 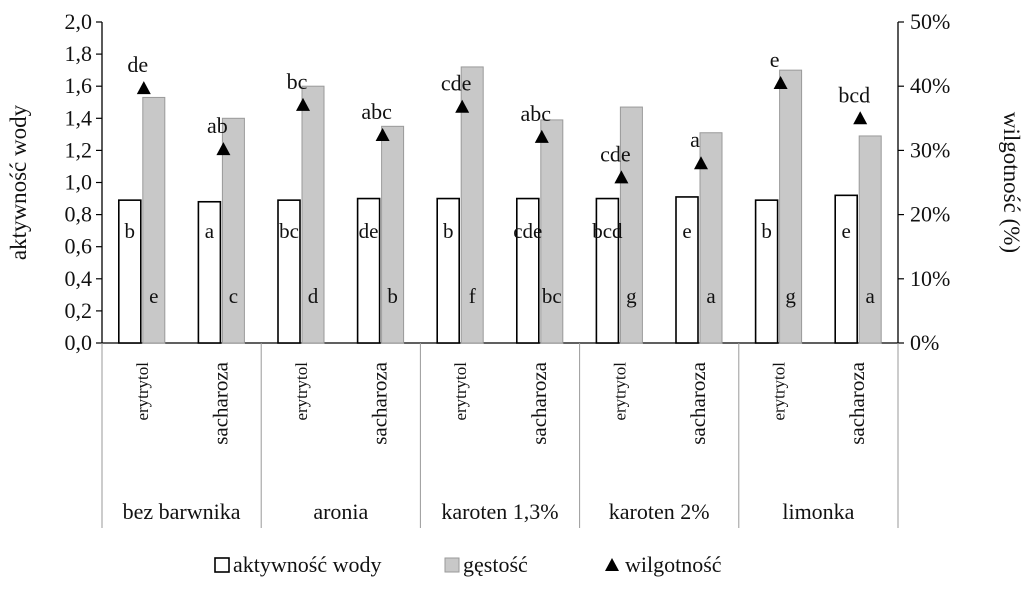 I want to click on legend-swatch-aktywnosc-wody, so click(x=222, y=565).